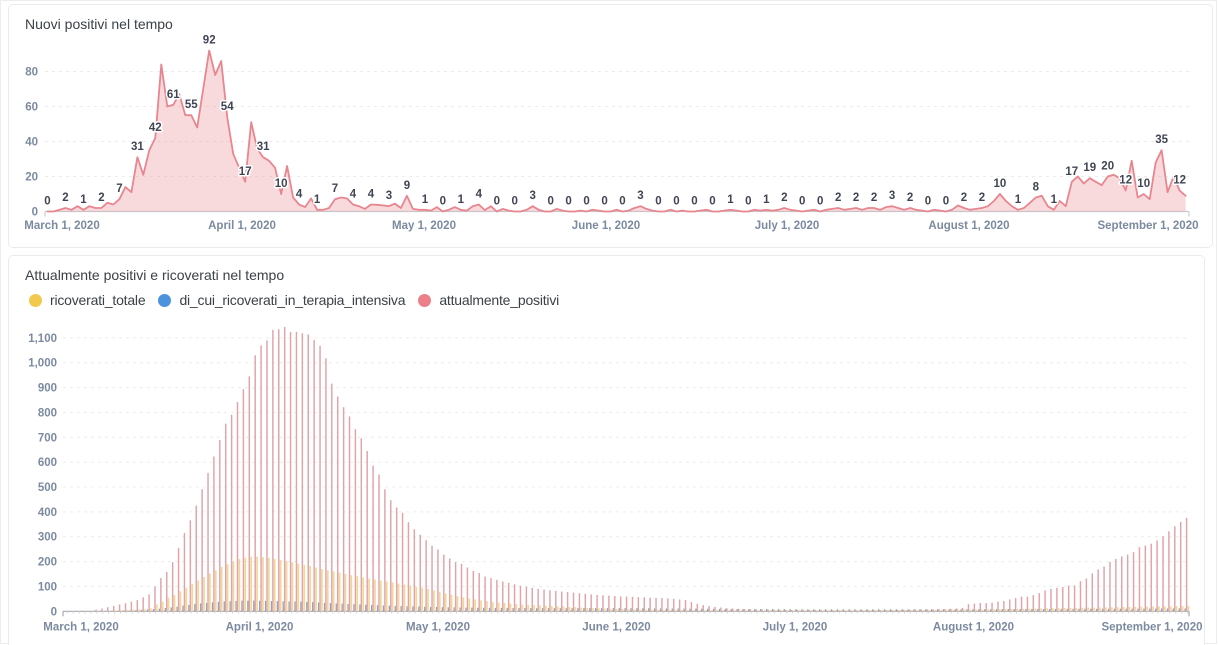  What do you see at coordinates (47, 414) in the screenshot?
I see `svg-text: 800` at bounding box center [47, 414].